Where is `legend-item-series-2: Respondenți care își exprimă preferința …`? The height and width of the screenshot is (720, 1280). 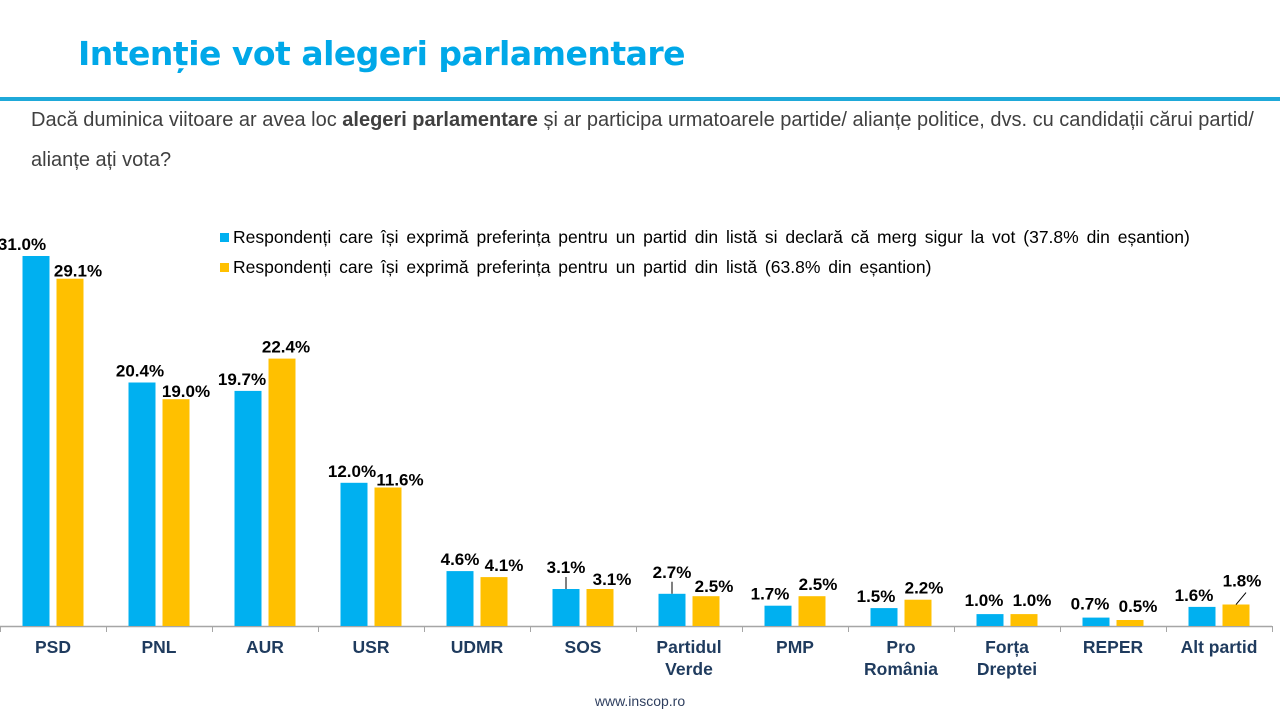
legend-item-series-2: Respondenți care își exprimă preferința … is located at coordinates (705, 267).